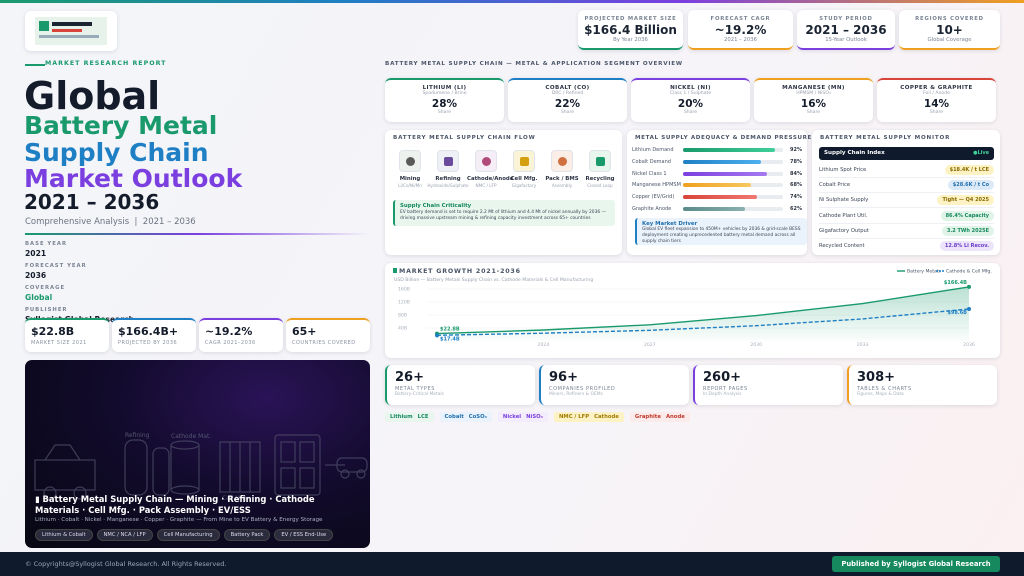  What do you see at coordinates (324, 343) in the screenshot?
I see `kpi-label: COUNTRIES COVERED` at bounding box center [324, 343].